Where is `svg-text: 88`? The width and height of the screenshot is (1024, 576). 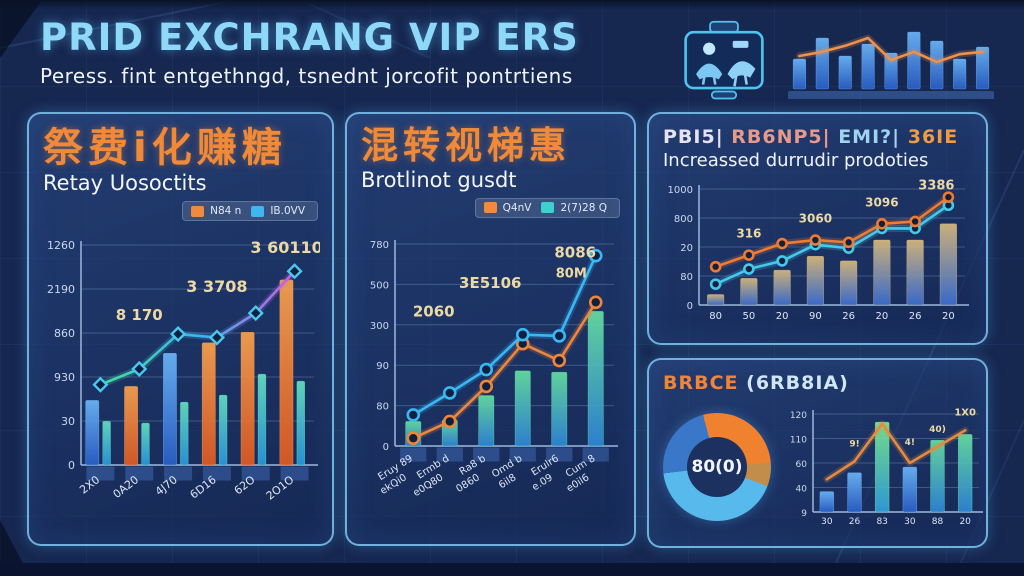 svg-text: 88 is located at coordinates (938, 522).